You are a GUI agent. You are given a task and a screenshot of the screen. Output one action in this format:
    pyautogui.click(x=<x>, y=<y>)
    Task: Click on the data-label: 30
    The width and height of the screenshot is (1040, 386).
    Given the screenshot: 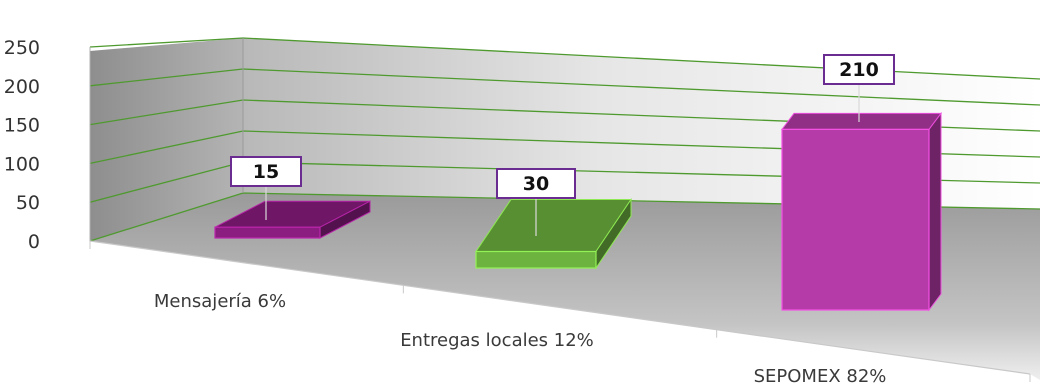 What is the action you would take?
    pyautogui.click(x=536, y=202)
    